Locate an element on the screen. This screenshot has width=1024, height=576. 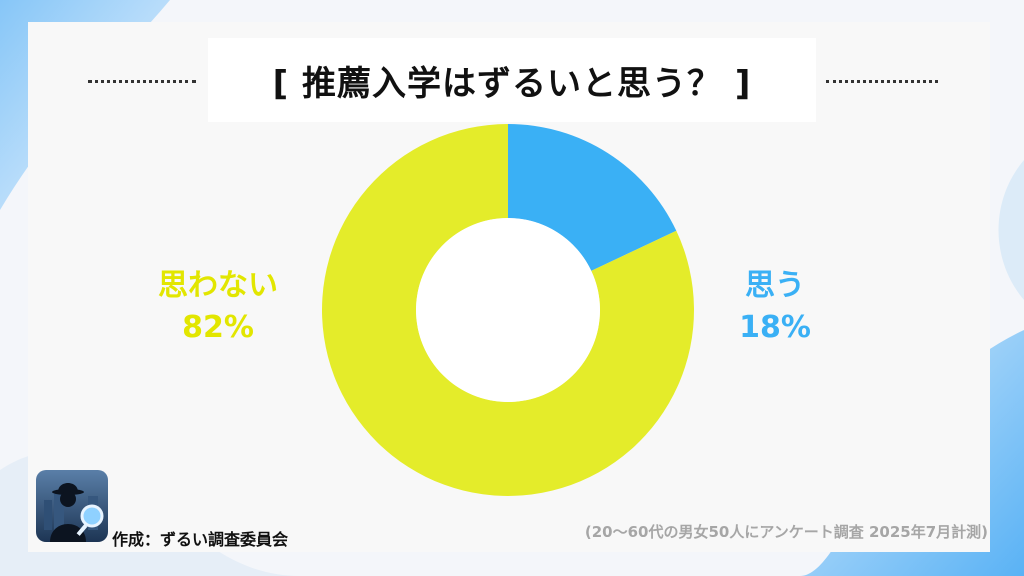
label-no-percent: 82% is located at coordinates (218, 327).